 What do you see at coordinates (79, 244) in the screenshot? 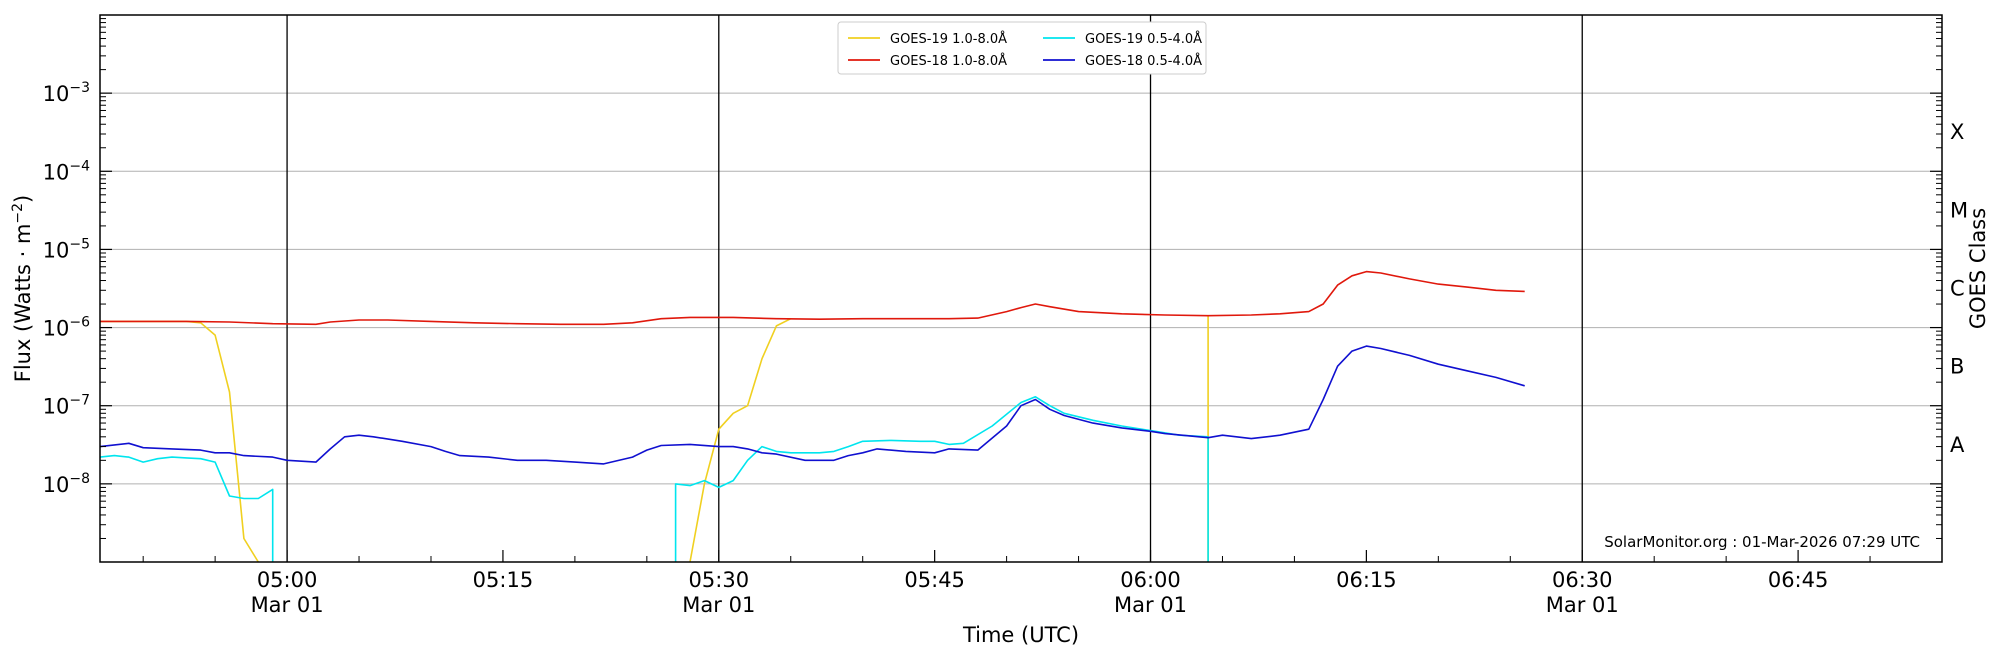
I see `y-tick-exponent: −5` at bounding box center [79, 244].